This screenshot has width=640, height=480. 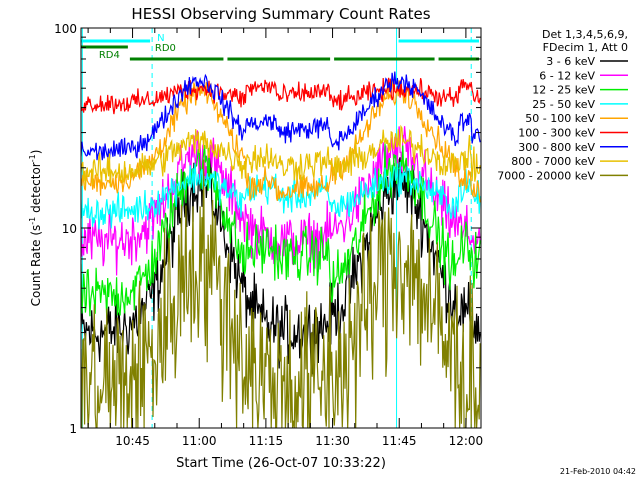 What do you see at coordinates (281, 463) in the screenshot?
I see `x-axis-label: Start Time (26-Oct-07 10:33:22)` at bounding box center [281, 463].